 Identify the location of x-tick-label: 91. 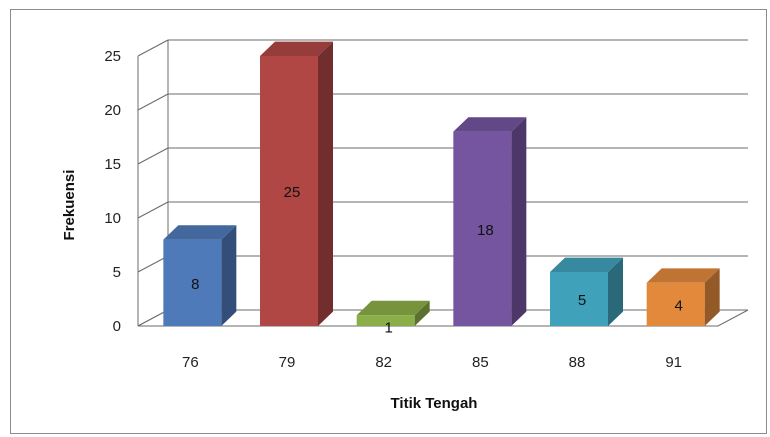
(673, 362).